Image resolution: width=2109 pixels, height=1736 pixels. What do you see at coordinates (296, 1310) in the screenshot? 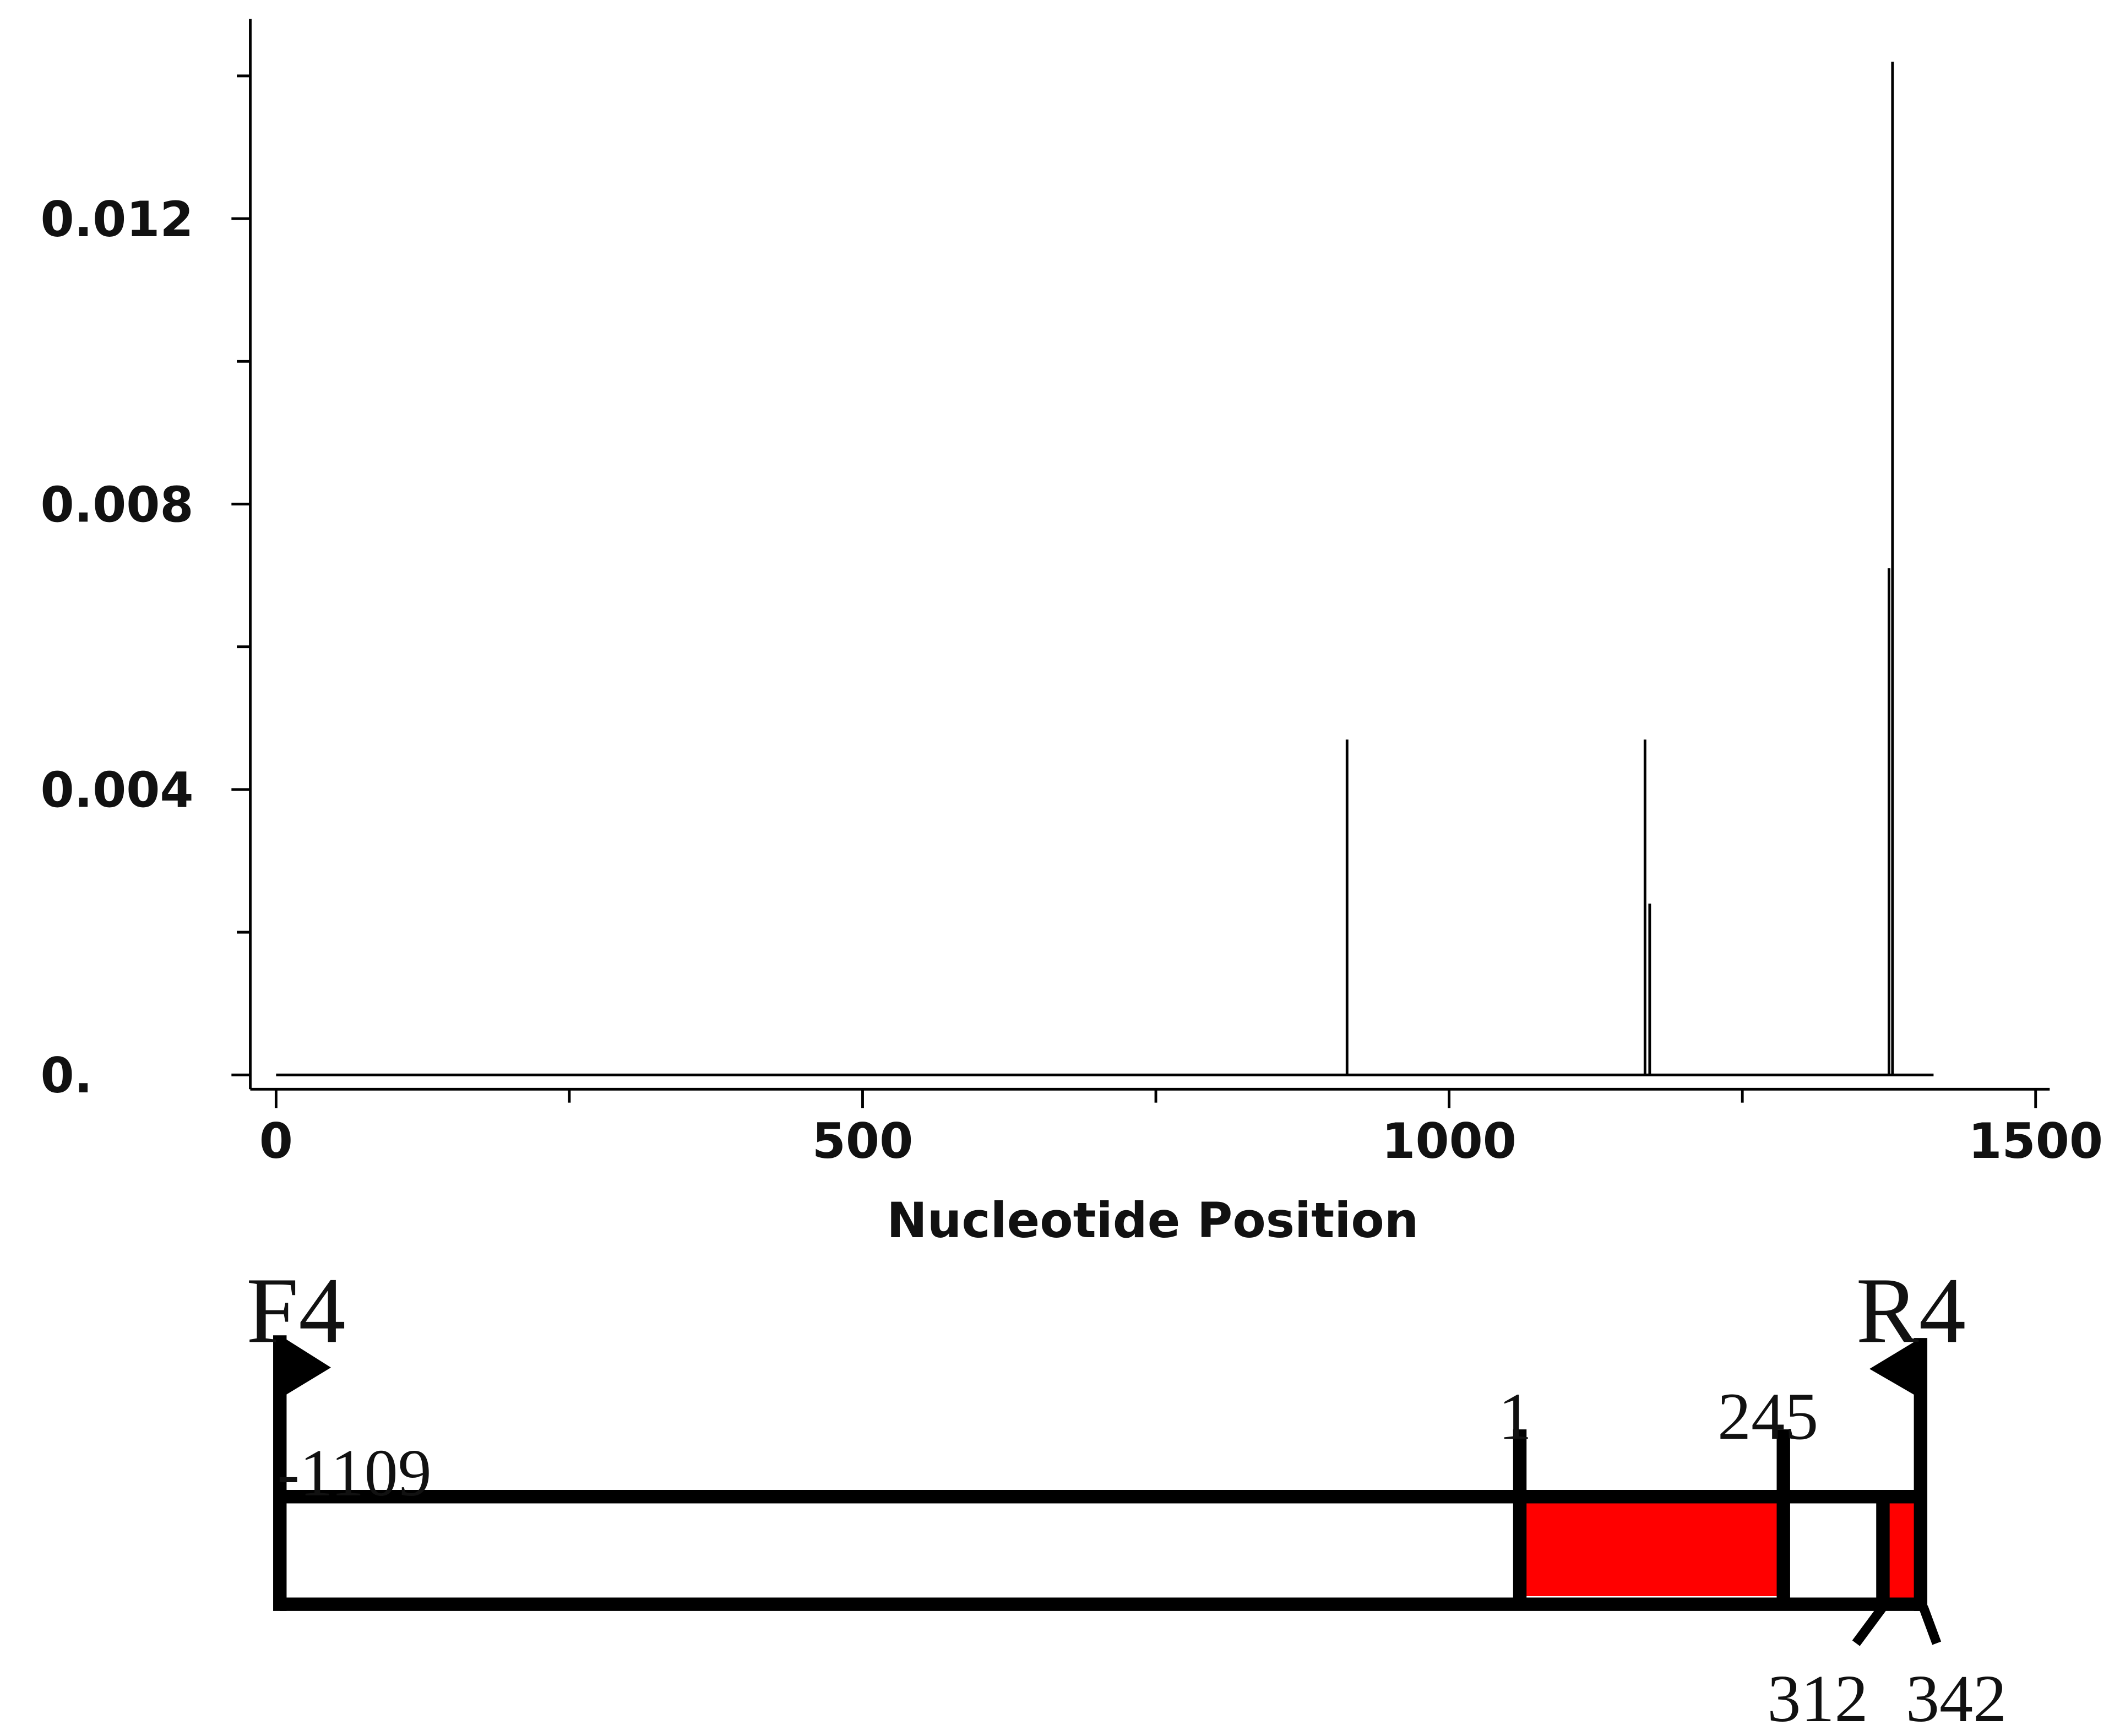
I see `primer-label: F4` at bounding box center [296, 1310].